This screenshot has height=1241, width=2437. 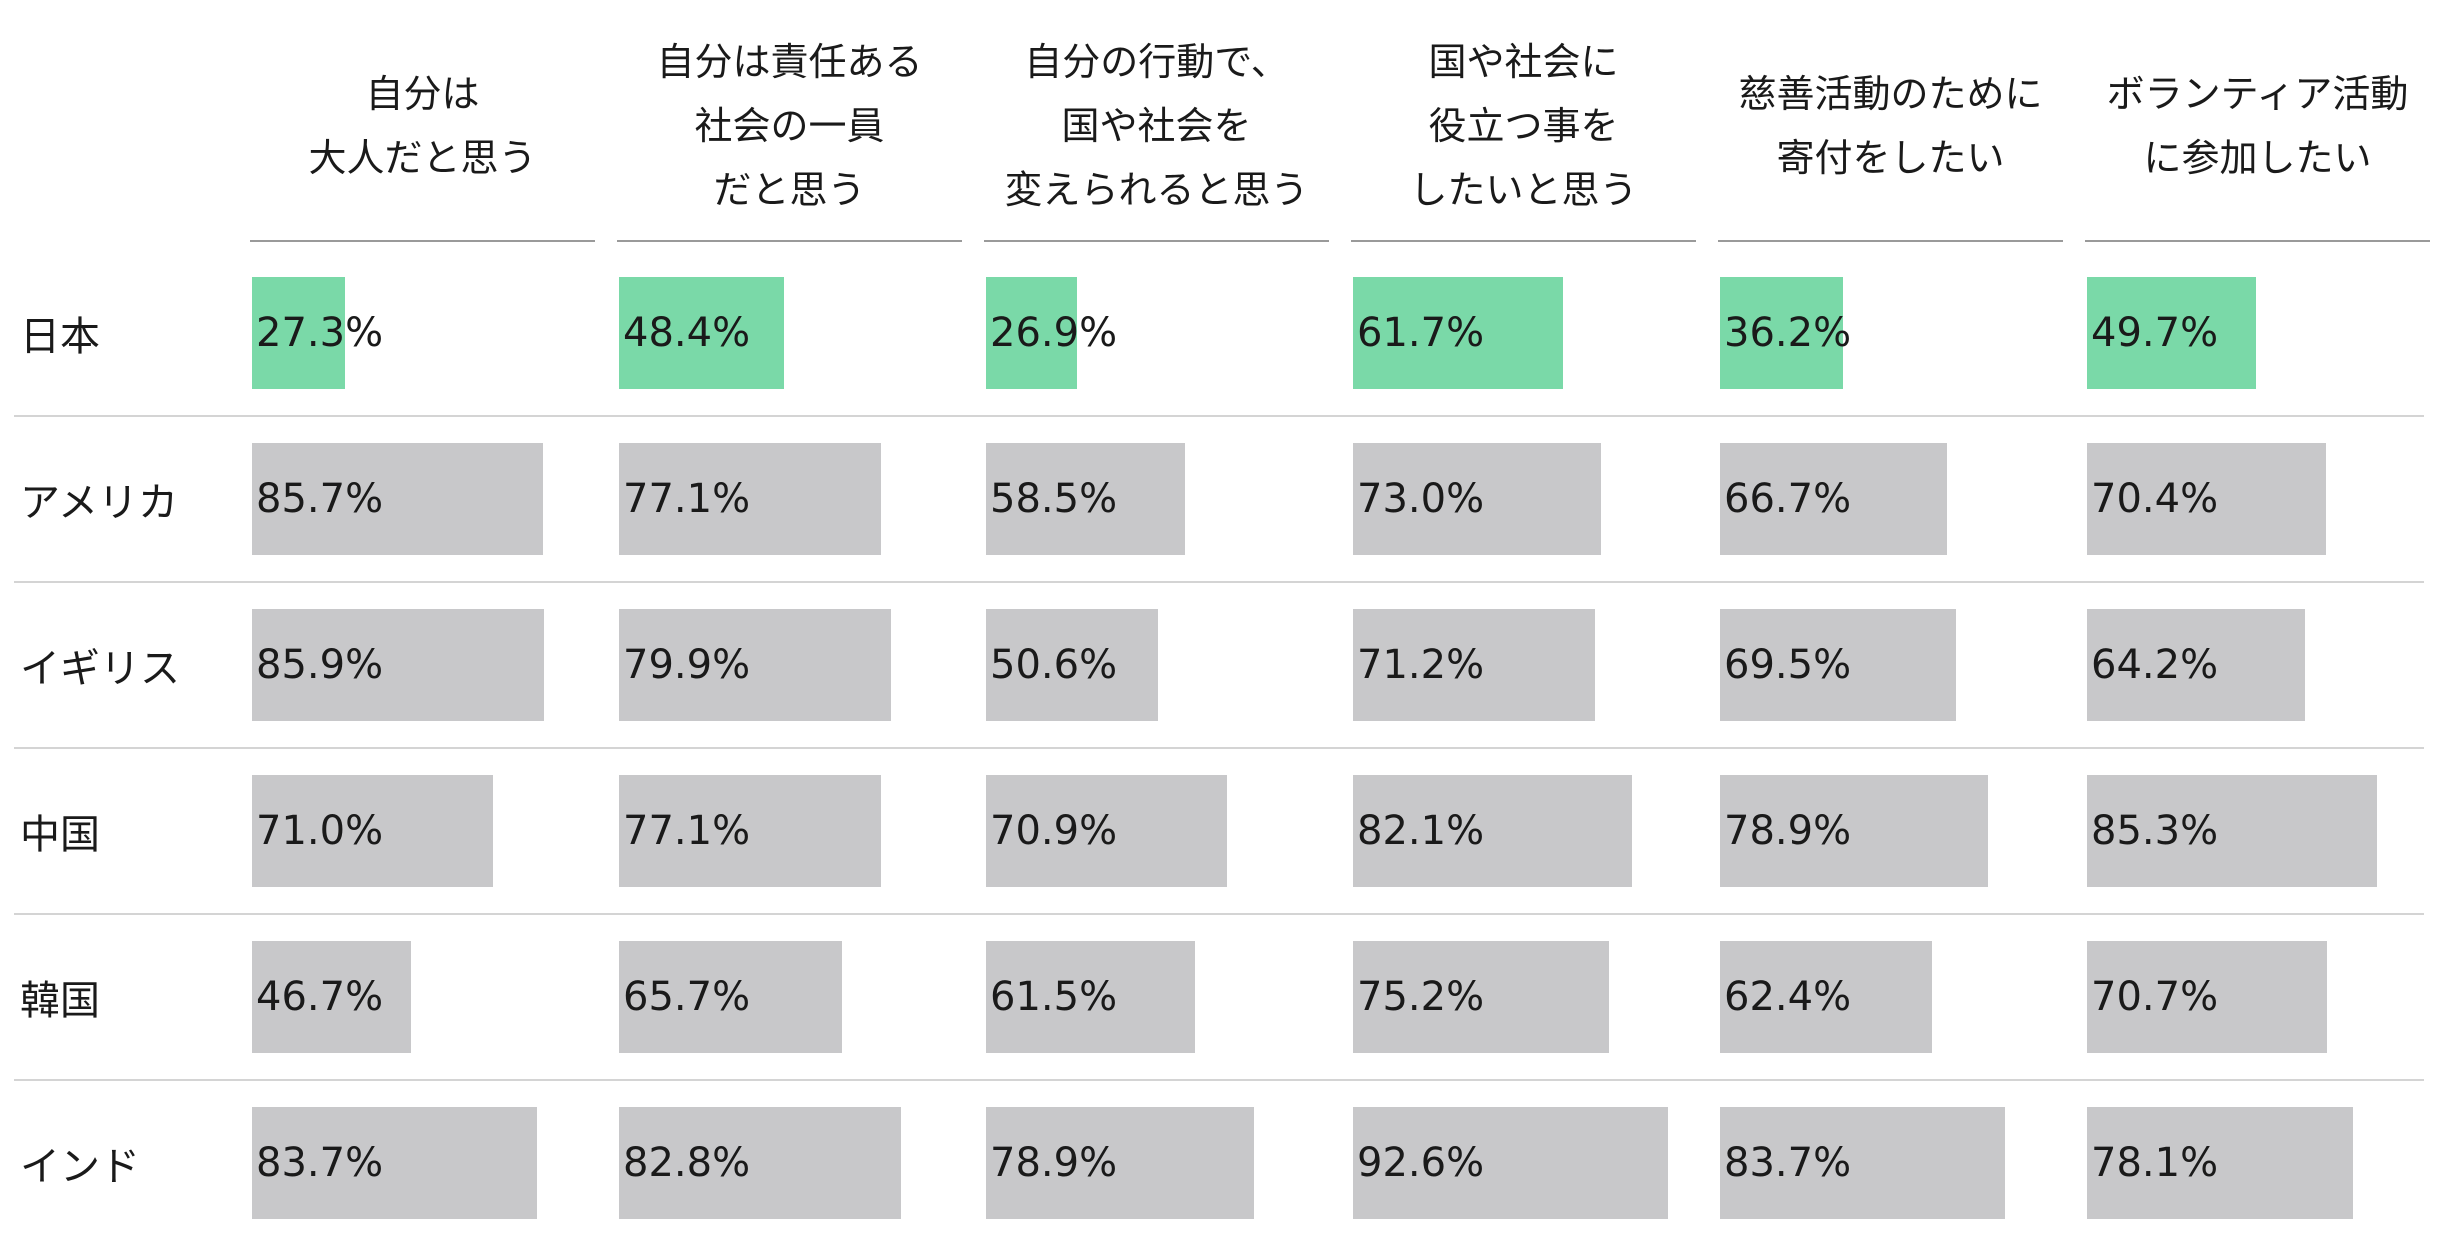 What do you see at coordinates (320, 997) in the screenshot?
I see `bar-value-label: 46.7%` at bounding box center [320, 997].